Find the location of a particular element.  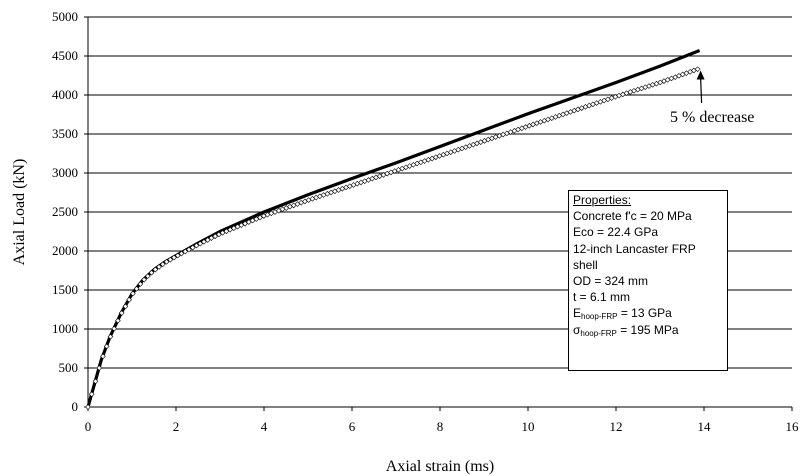

annotation-arrow-shaft is located at coordinates (701, 90).